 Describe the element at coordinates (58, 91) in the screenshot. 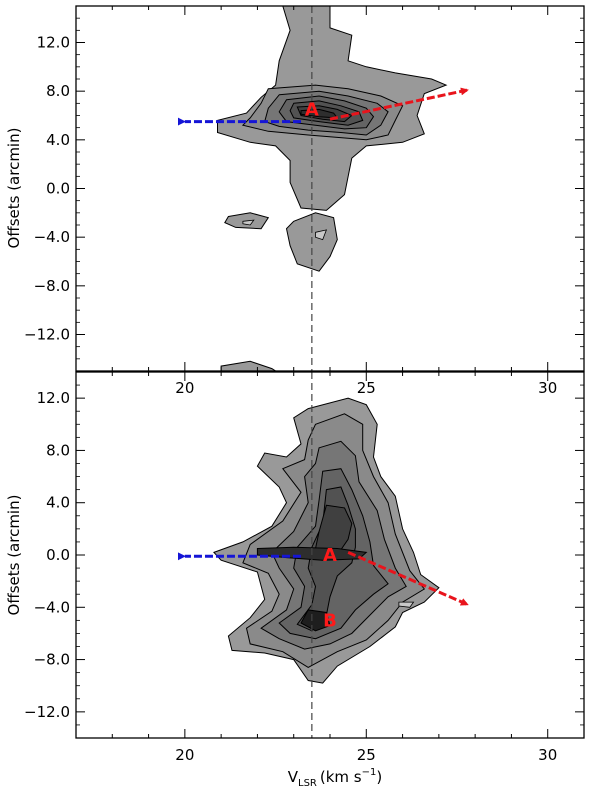

I see `top-y-tick-label: 8.0` at that location.